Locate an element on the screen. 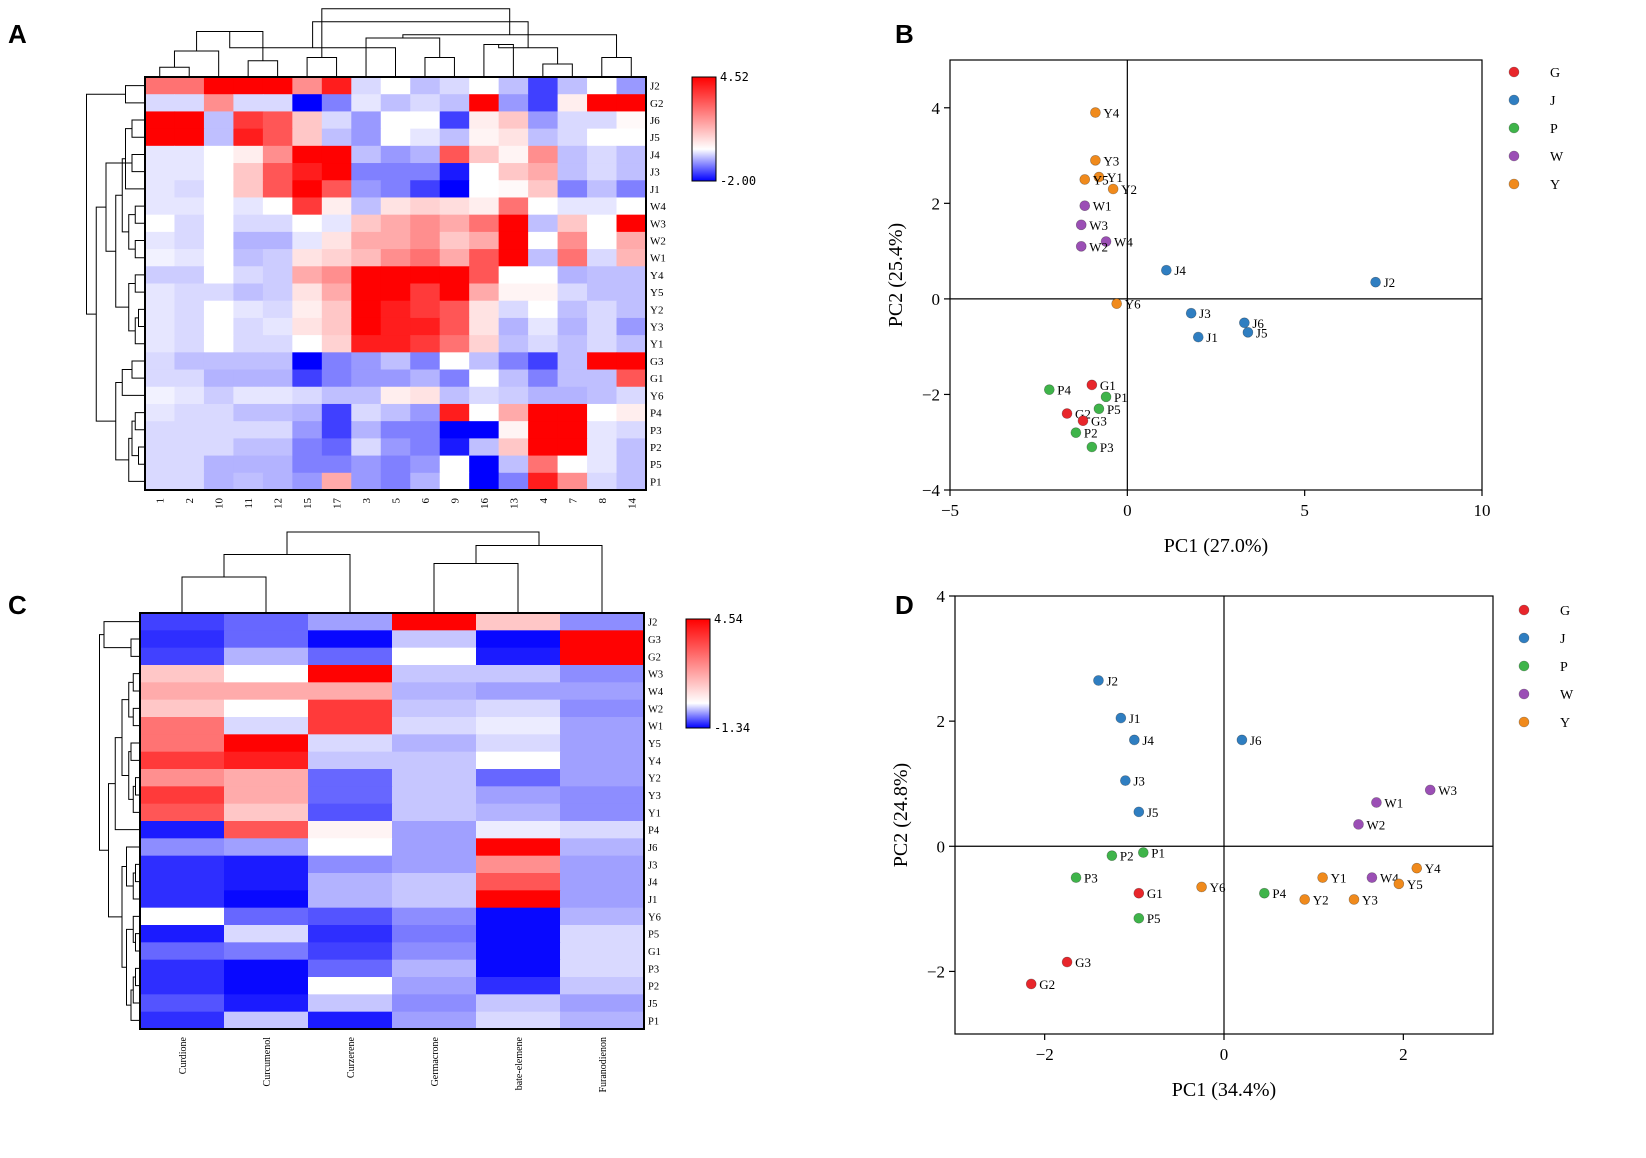  heatmap-row-label: P5 is located at coordinates (653, 935).